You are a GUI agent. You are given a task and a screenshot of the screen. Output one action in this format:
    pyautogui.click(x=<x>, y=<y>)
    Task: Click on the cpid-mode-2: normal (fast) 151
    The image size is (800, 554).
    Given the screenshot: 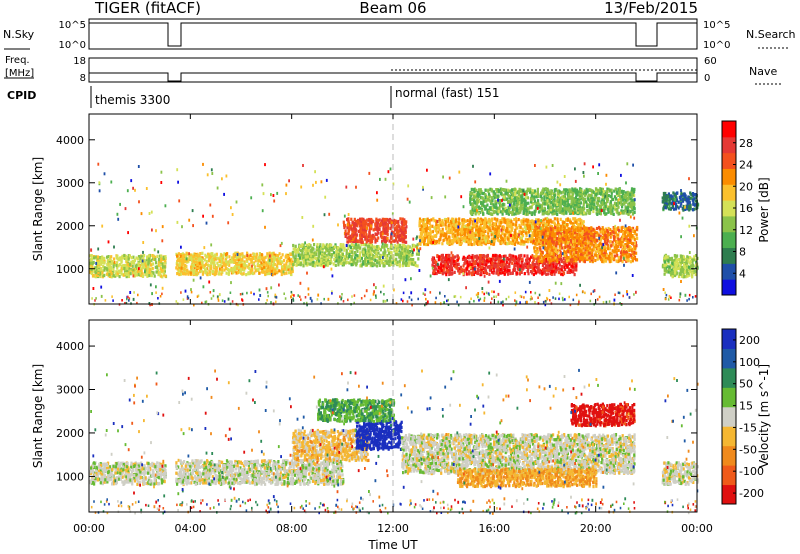 What is the action you would take?
    pyautogui.click(x=447, y=93)
    